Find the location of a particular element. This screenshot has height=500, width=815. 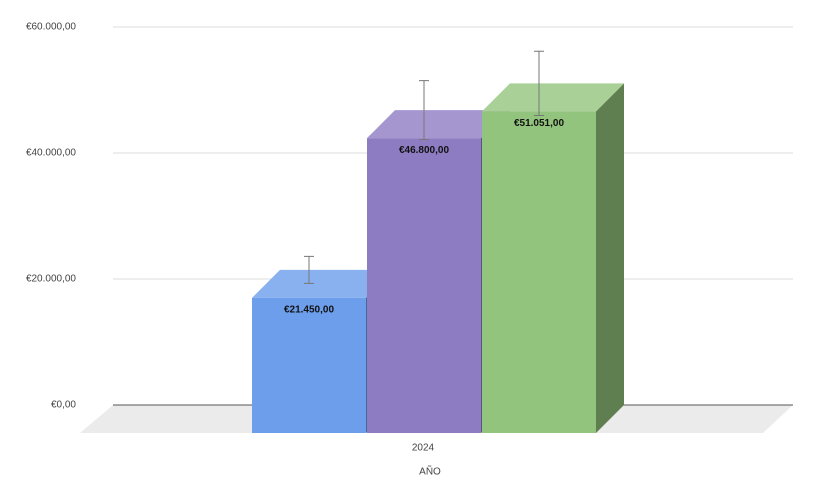

y-tick-label: €0,00 is located at coordinates (63, 405).